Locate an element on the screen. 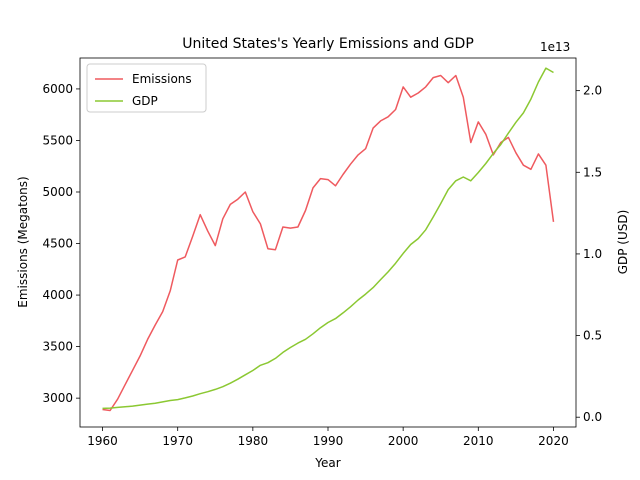 The width and height of the screenshot is (640, 480). x-tick-label: 1980 is located at coordinates (253, 441).